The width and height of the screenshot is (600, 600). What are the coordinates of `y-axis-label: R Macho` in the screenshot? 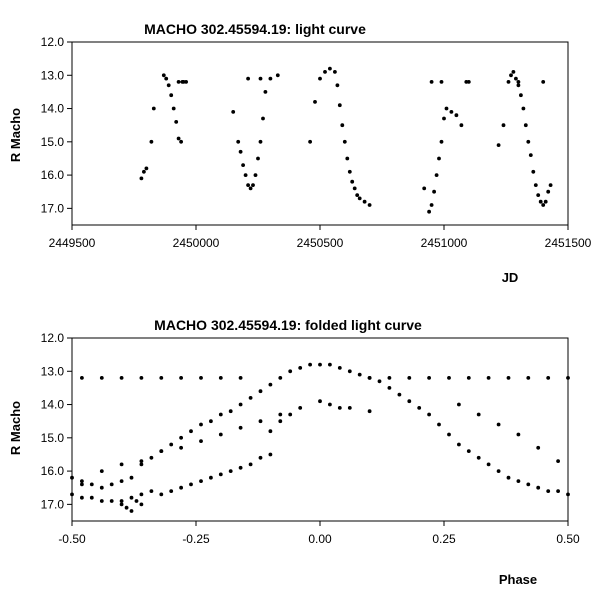 It's located at (15, 135).